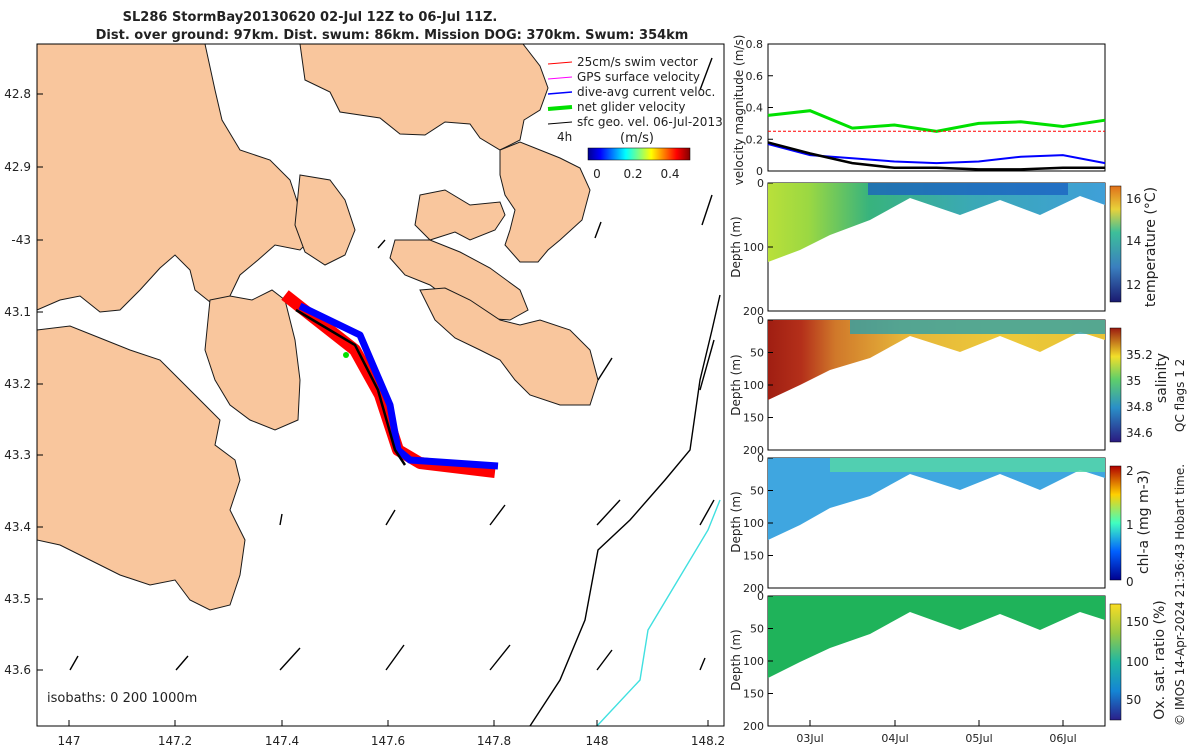 The width and height of the screenshot is (1200, 750). Describe the element at coordinates (351, 387) in the screenshot. I see `track-net-path` at that location.